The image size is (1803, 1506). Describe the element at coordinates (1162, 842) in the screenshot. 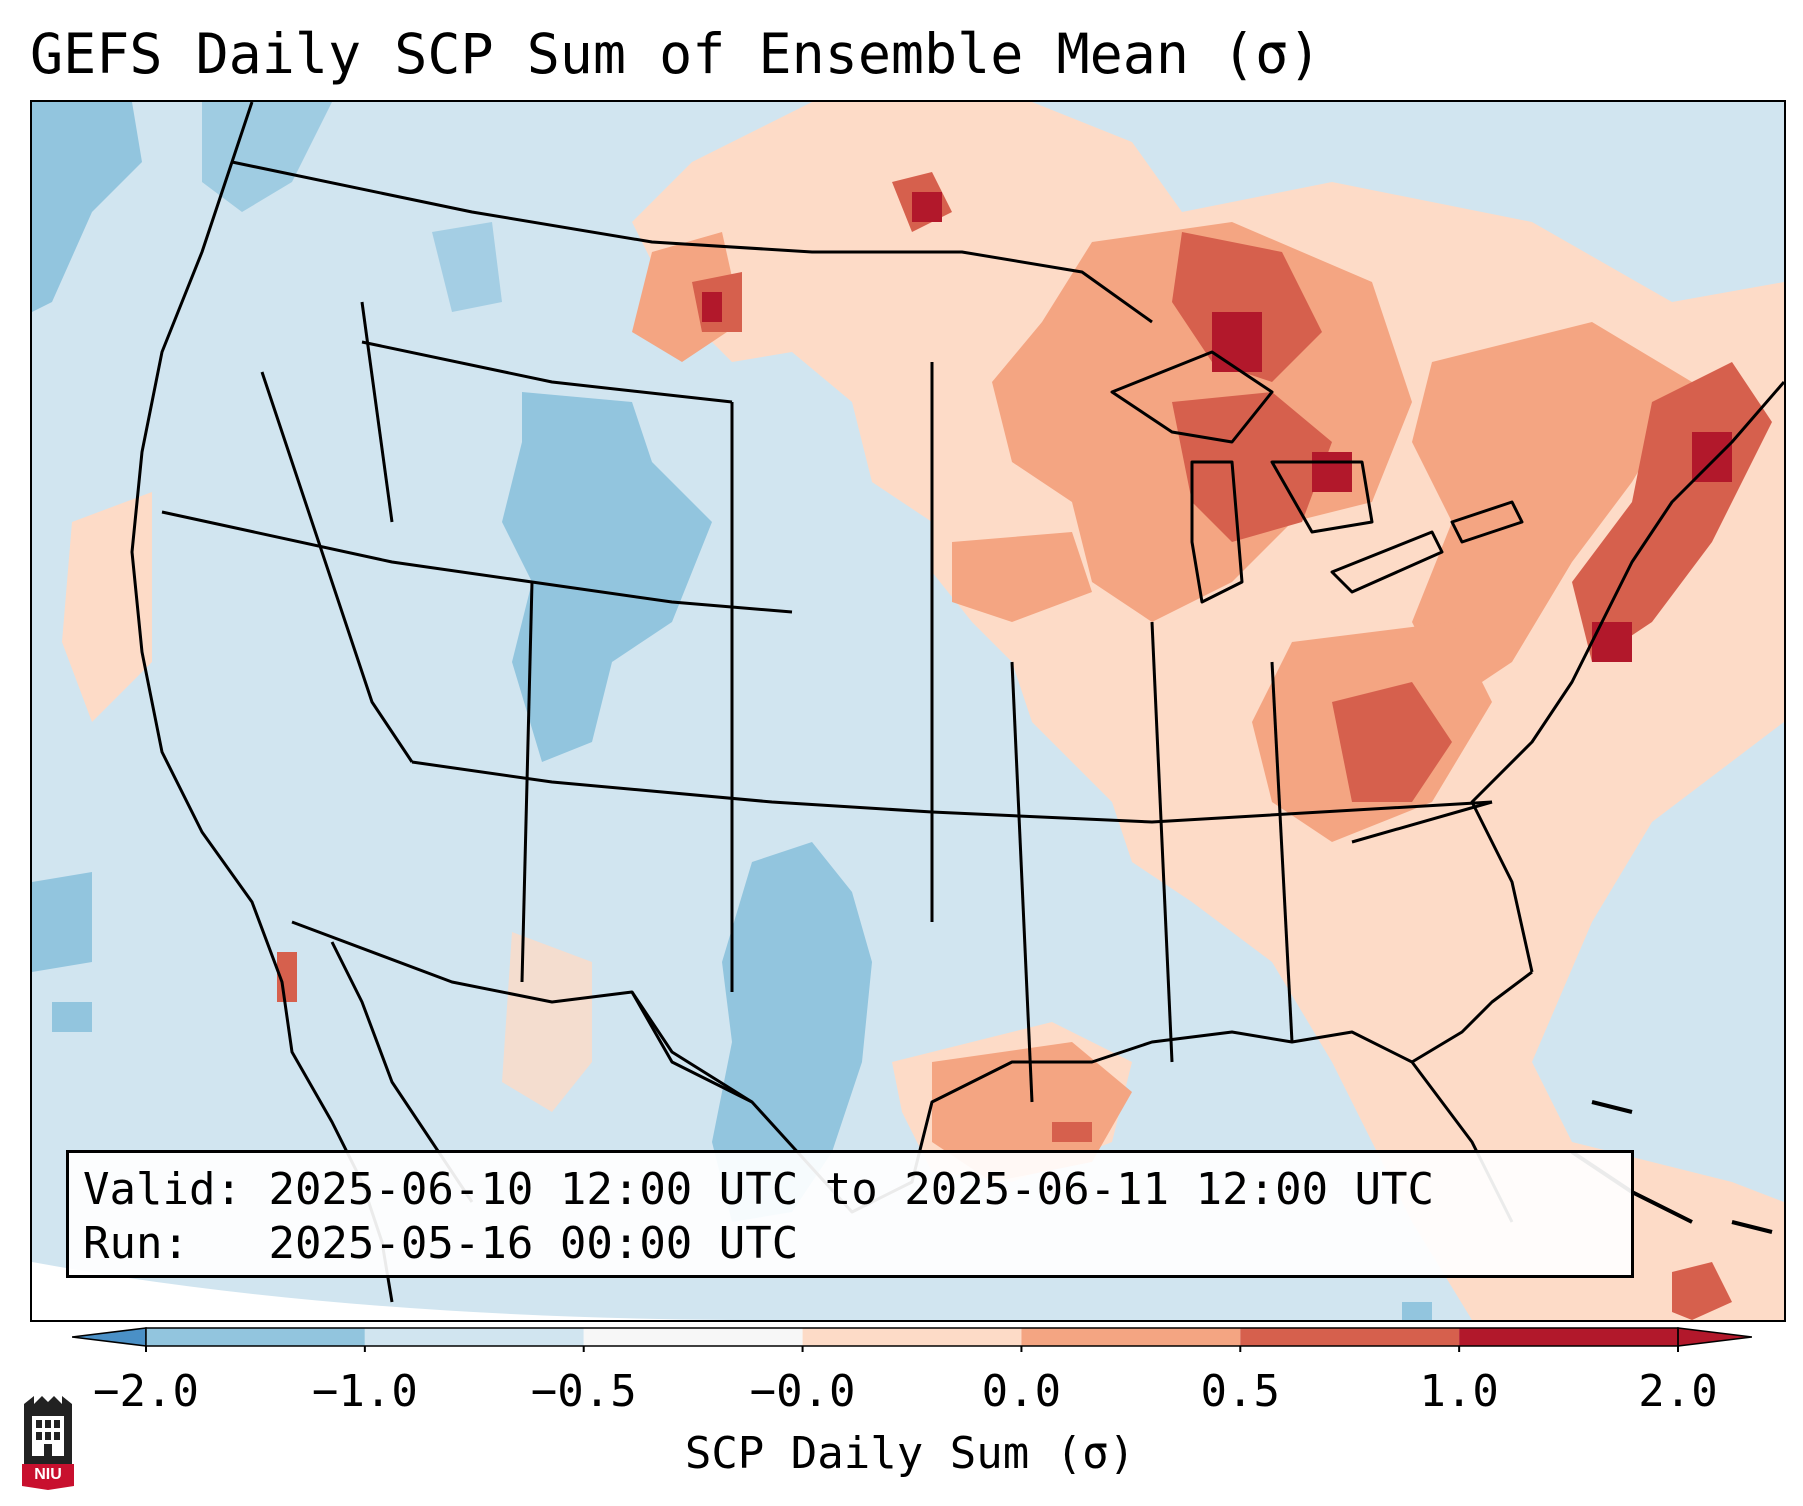

I see `state-line-al` at that location.